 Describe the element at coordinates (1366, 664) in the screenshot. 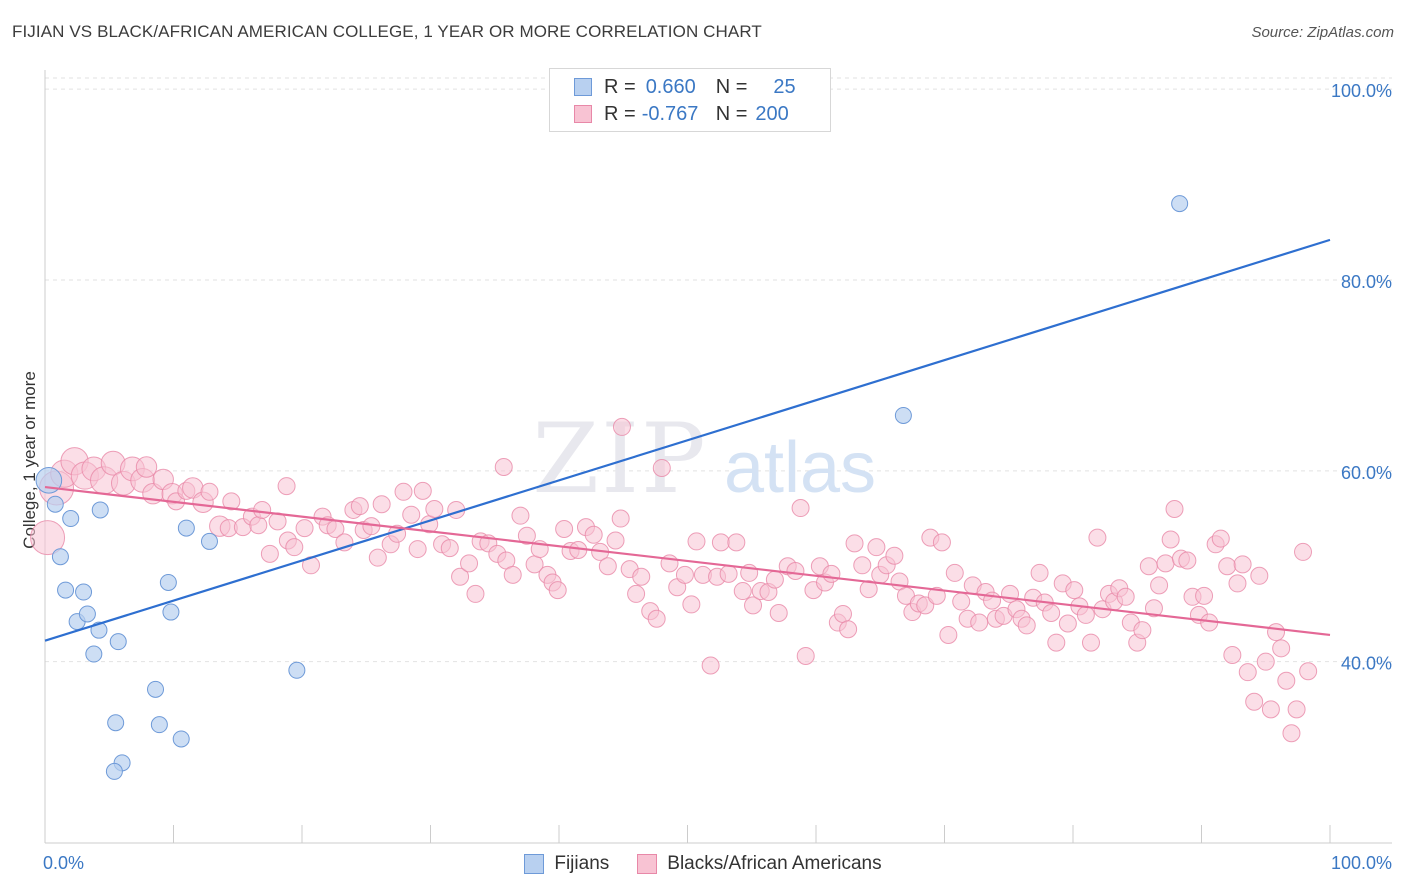

I see `y-tick-label: 40.0%` at that location.